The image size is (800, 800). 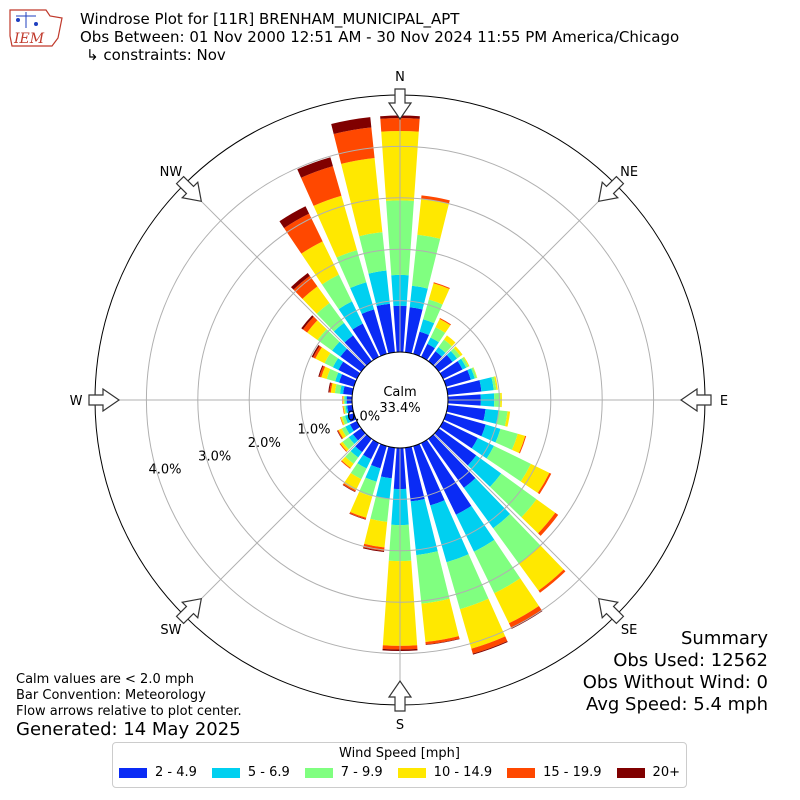 I want to click on calm-label: Calm, so click(x=399, y=392).